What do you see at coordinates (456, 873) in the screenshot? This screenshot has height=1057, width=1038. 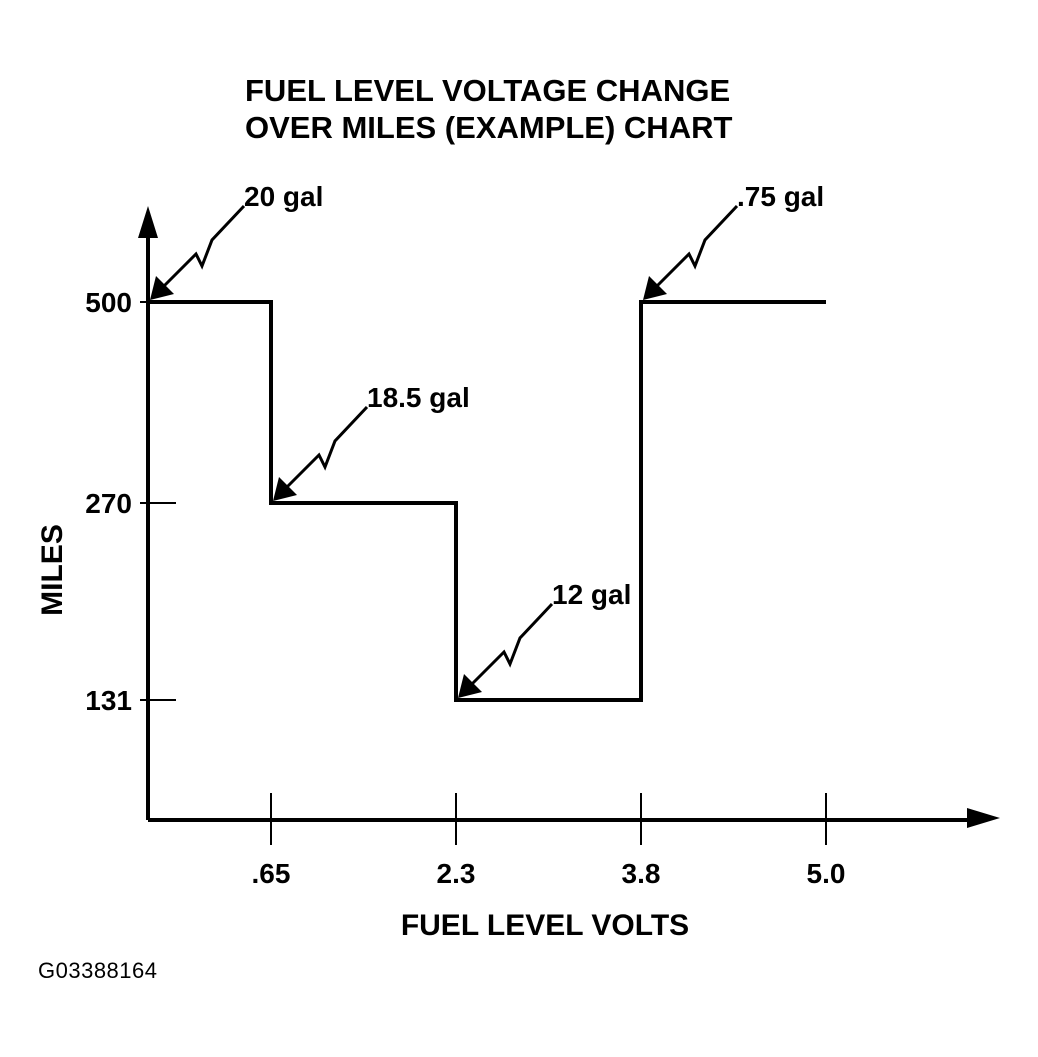 I see `x-tick-label: 2.3` at bounding box center [456, 873].